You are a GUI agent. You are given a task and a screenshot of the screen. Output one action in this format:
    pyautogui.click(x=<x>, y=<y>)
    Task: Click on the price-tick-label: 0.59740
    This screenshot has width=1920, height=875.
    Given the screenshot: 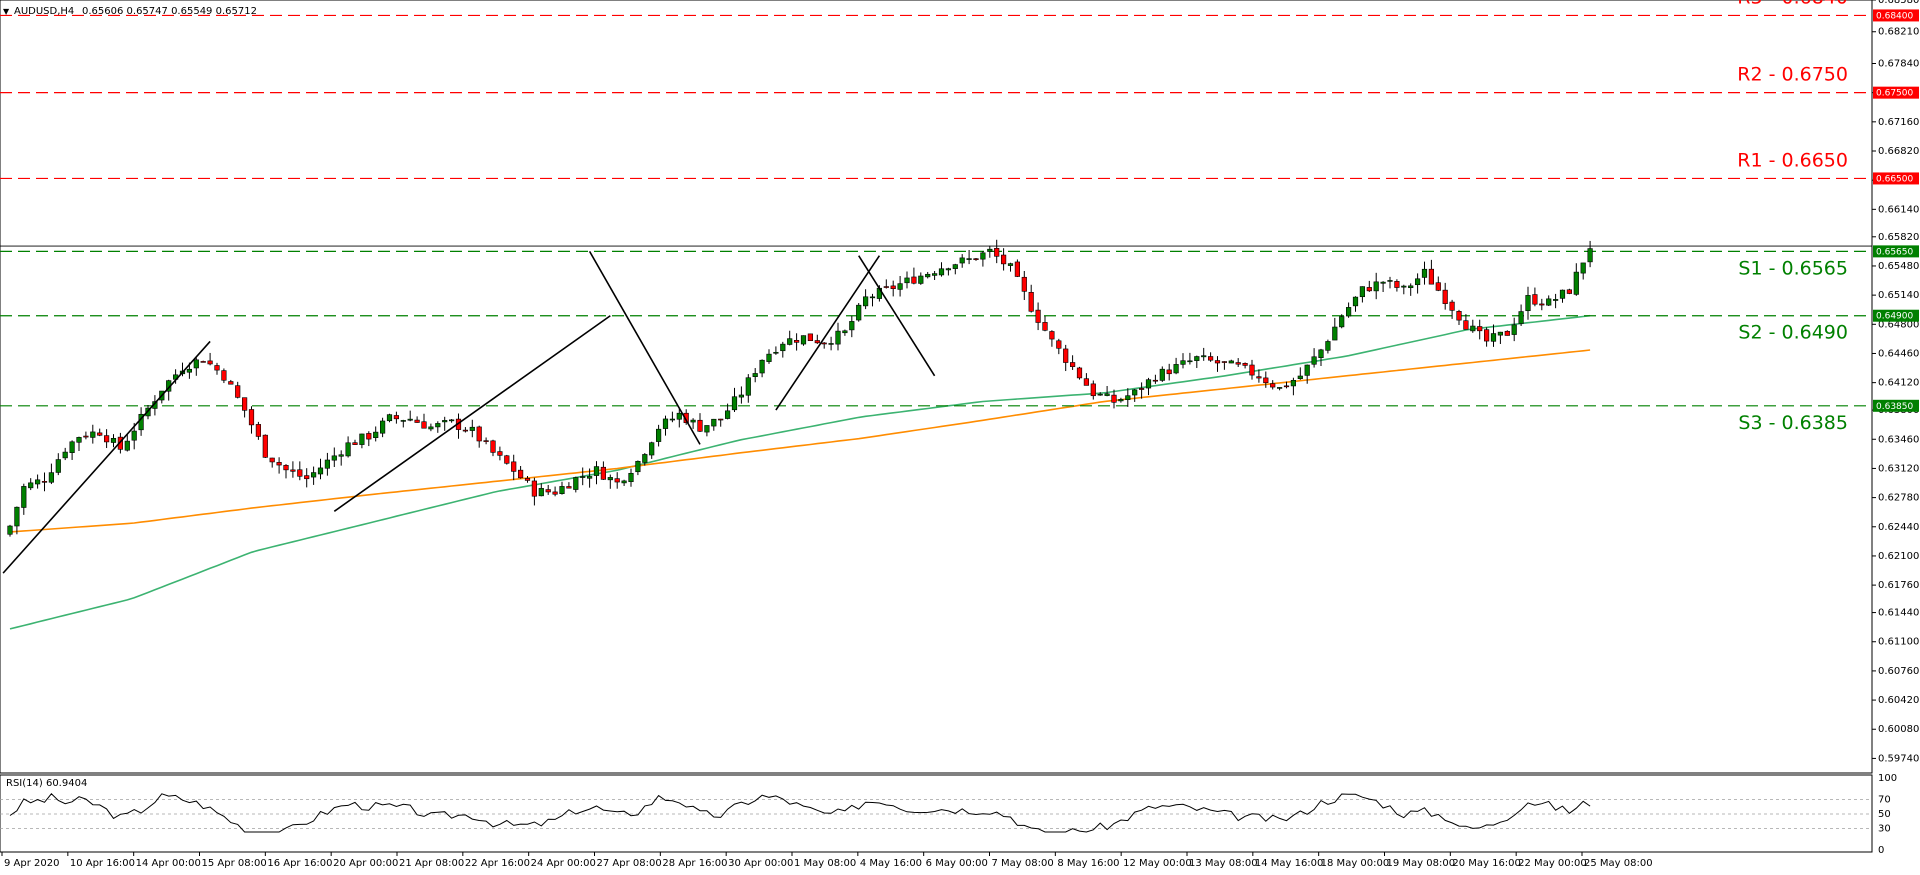 What is the action you would take?
    pyautogui.click(x=1898, y=758)
    